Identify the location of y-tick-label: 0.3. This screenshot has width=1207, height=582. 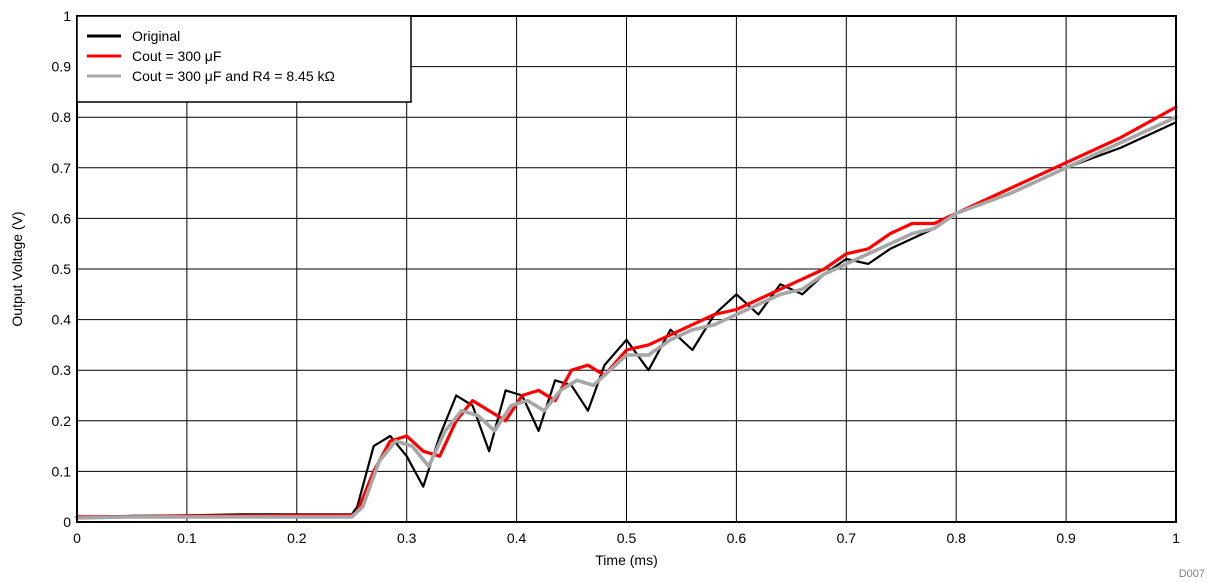
(62, 370).